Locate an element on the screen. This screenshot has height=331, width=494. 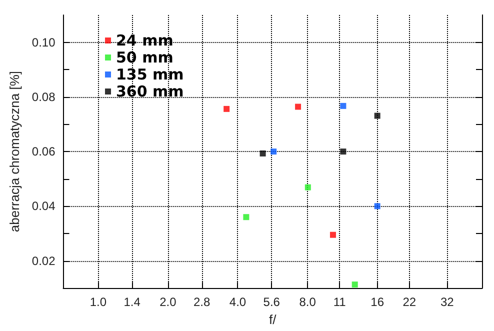
y-tick-label: 0.06 is located at coordinates (44, 151).